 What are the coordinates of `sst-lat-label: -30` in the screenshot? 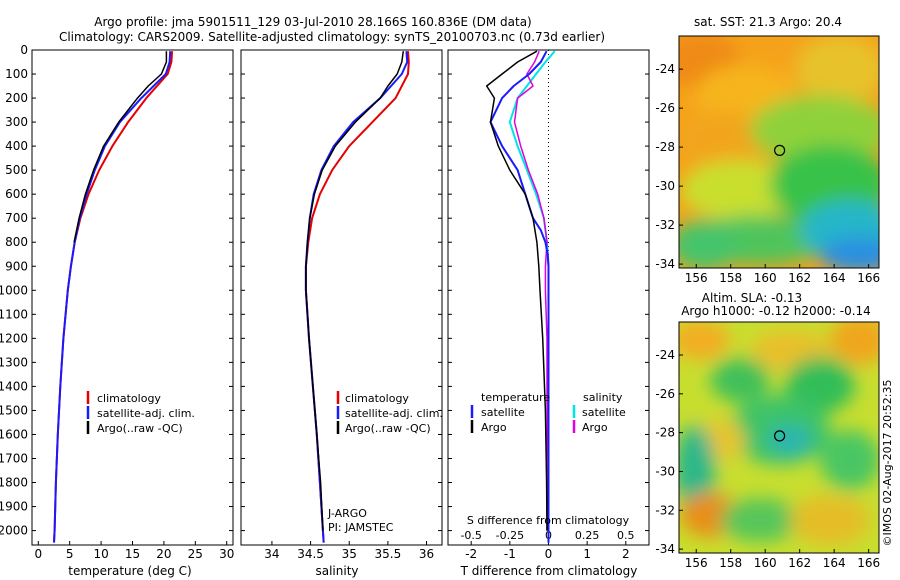 It's located at (665, 186).